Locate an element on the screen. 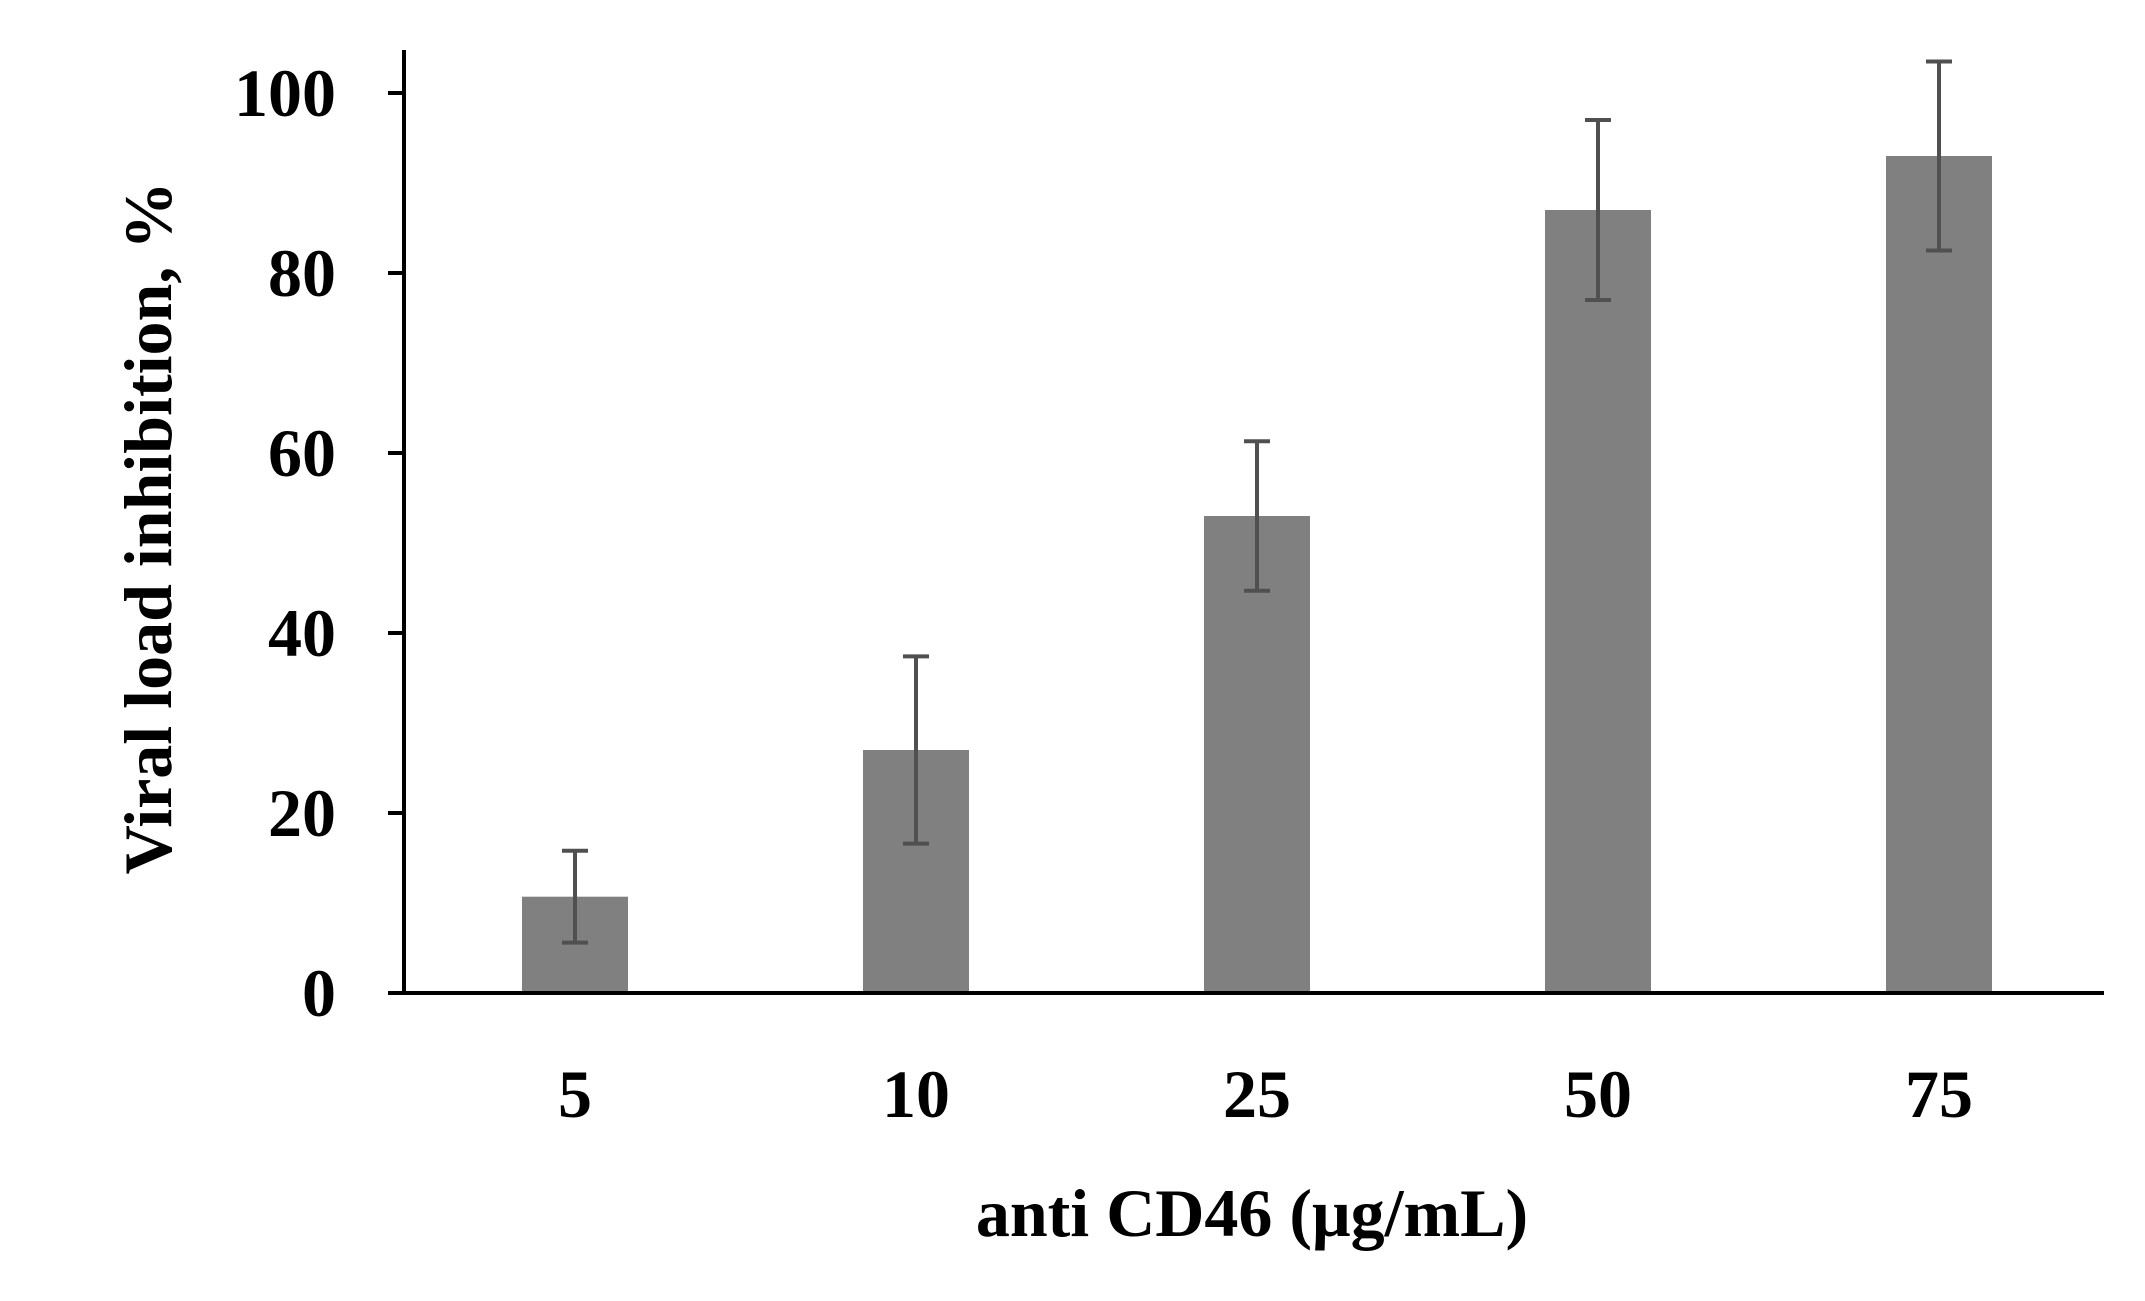 This screenshot has width=2145, height=1301. x-tick-label: 50 is located at coordinates (1598, 1094).